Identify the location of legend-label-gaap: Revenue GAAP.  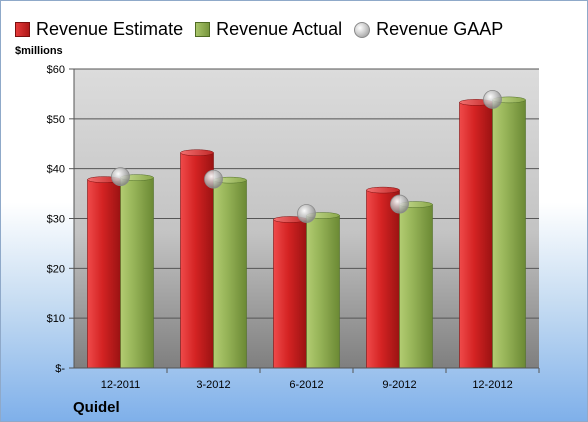
(440, 29).